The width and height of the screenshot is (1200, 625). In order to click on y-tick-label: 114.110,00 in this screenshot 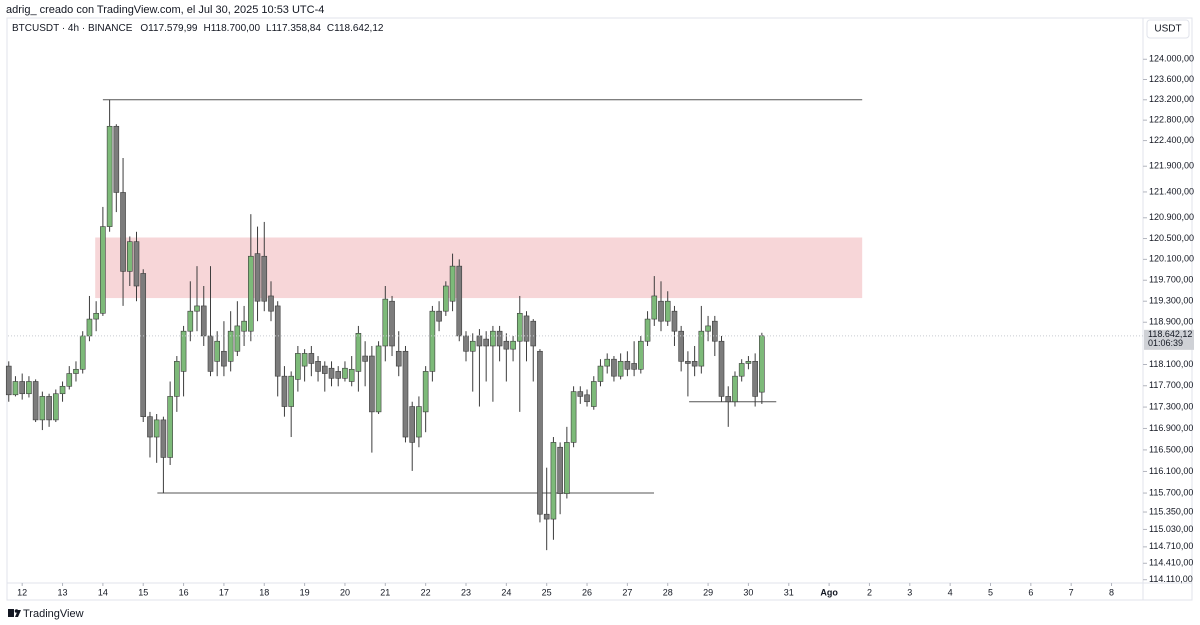, I will do `click(1171, 579)`.